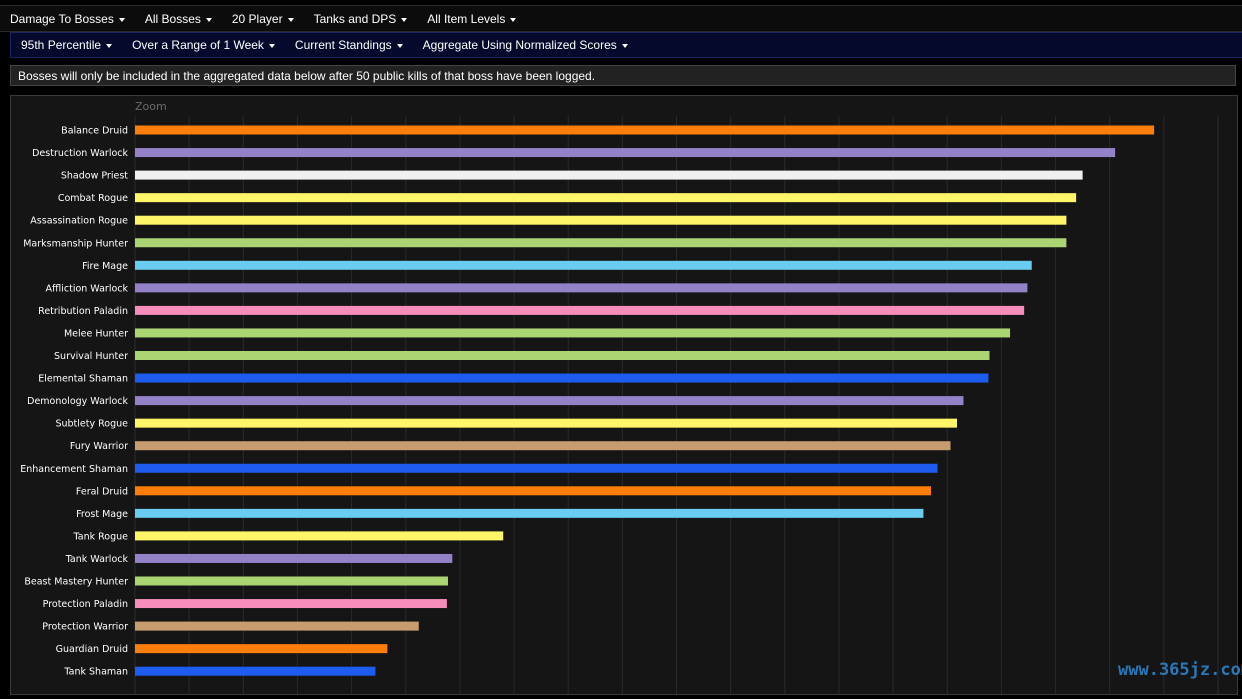 The width and height of the screenshot is (1242, 699). Describe the element at coordinates (580, 310) in the screenshot. I see `bar-retribution-paladin` at that location.